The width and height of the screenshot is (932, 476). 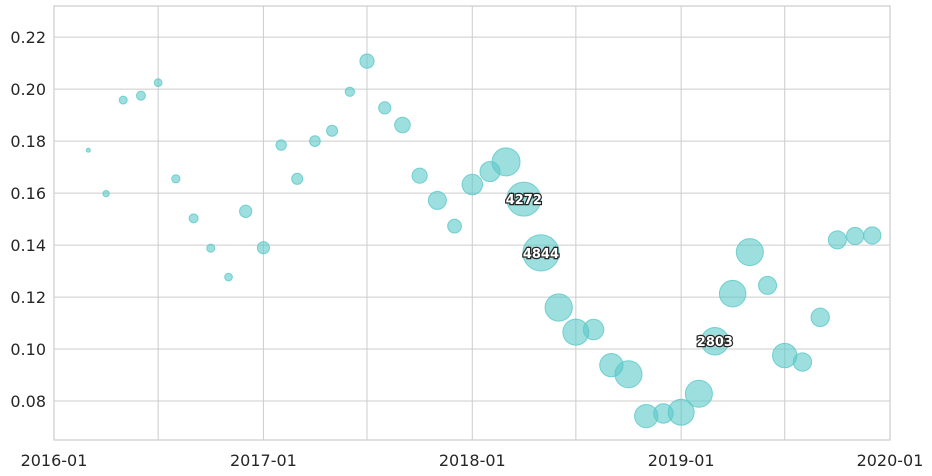 What do you see at coordinates (28, 219) in the screenshot?
I see `y-axis-ticks: 0.08 0.10 0.12 0.14 0.16 0.18 0.20 0.22` at bounding box center [28, 219].